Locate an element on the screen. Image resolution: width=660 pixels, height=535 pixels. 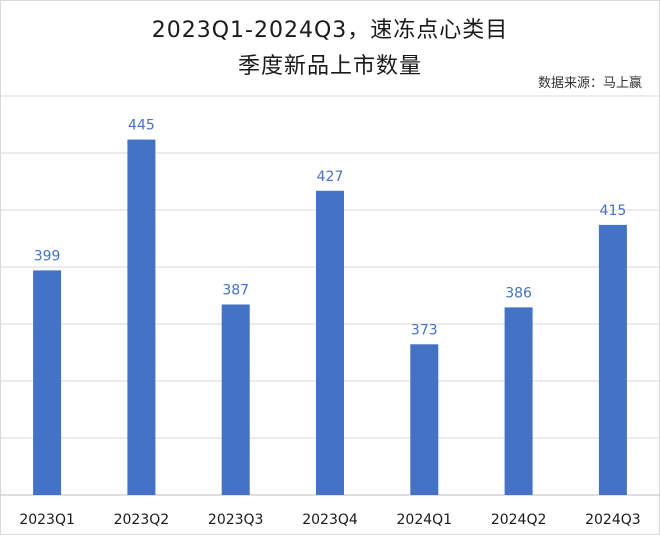
bar-2023Q3 is located at coordinates (235, 399).